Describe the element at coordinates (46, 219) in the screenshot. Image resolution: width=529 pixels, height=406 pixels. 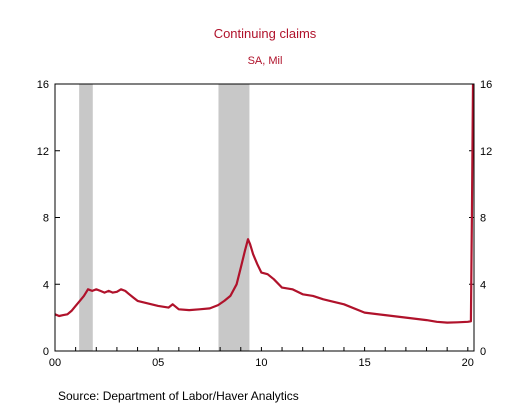
I see `y-tick-label-left: 8` at that location.